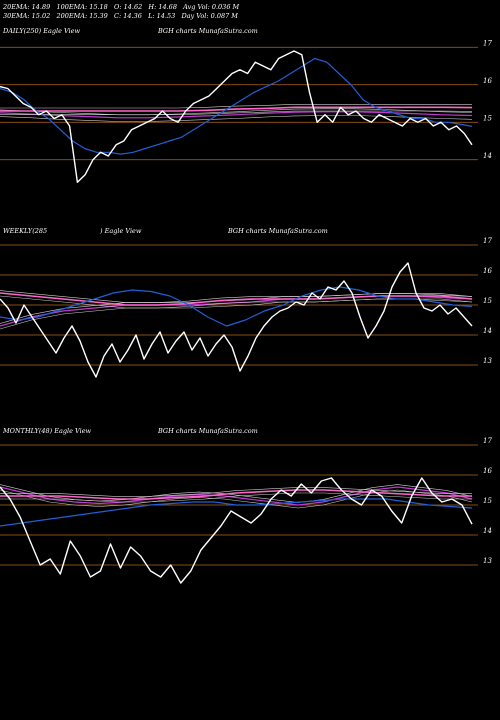  Describe the element at coordinates (162, 7) in the screenshot. I see `high-value: H: 14.68` at that location.